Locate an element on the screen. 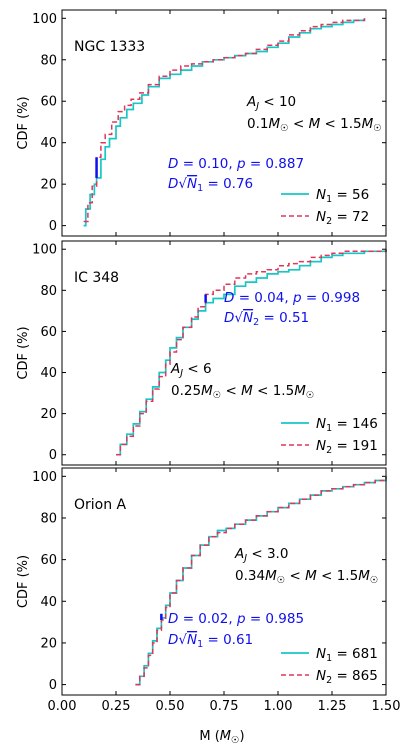  x-tick-label: 0.75 is located at coordinates (224, 706).